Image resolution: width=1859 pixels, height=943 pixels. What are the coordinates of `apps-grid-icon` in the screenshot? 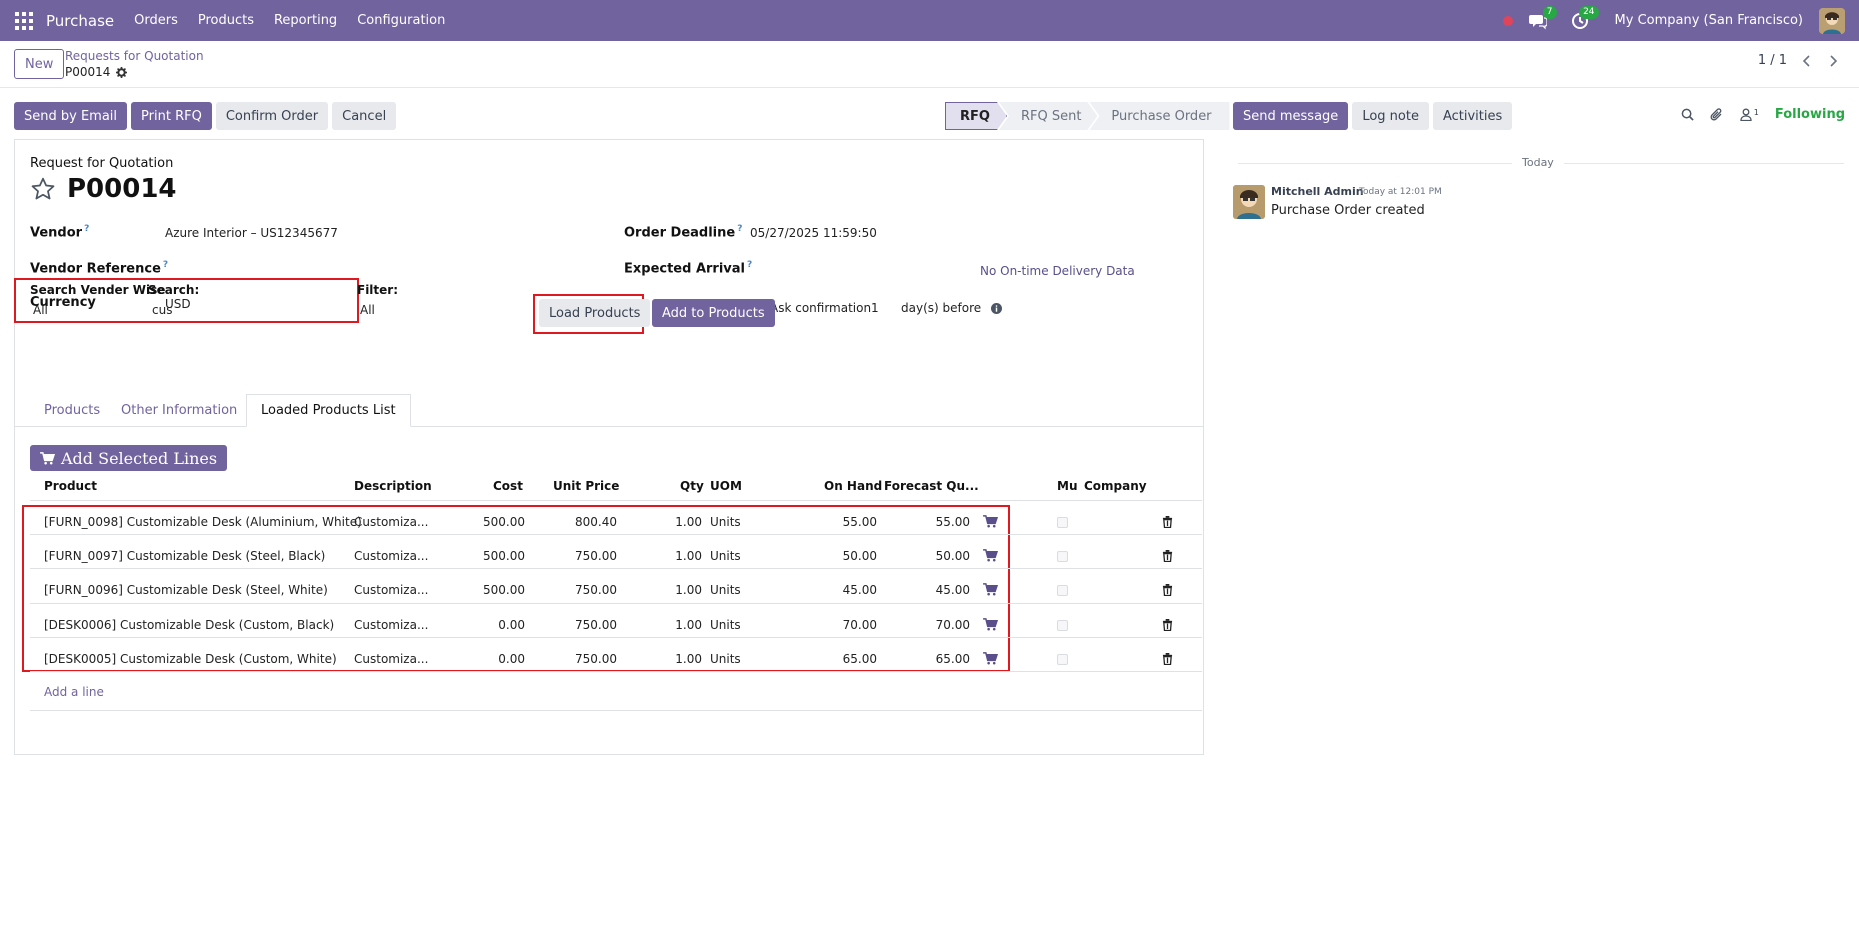 It's located at (24, 21).